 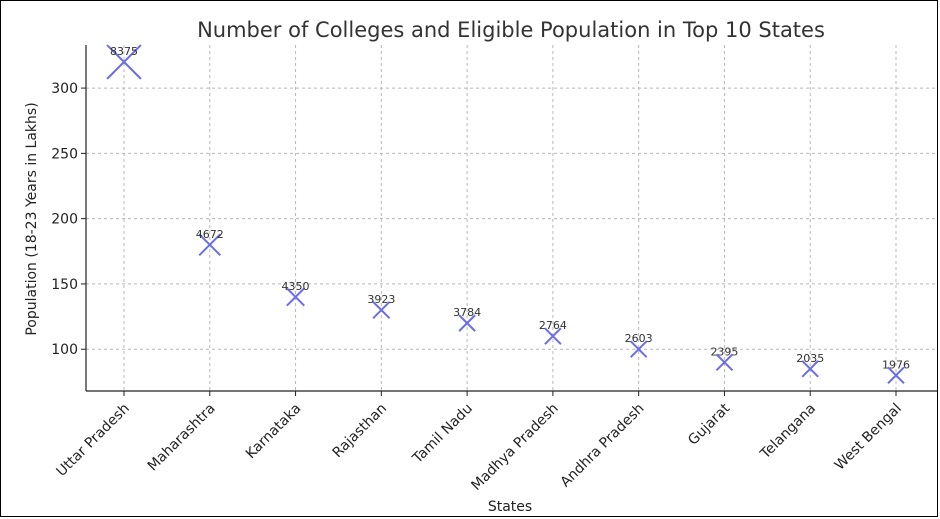 What do you see at coordinates (553, 325) in the screenshot?
I see `data-label: 2764` at bounding box center [553, 325].